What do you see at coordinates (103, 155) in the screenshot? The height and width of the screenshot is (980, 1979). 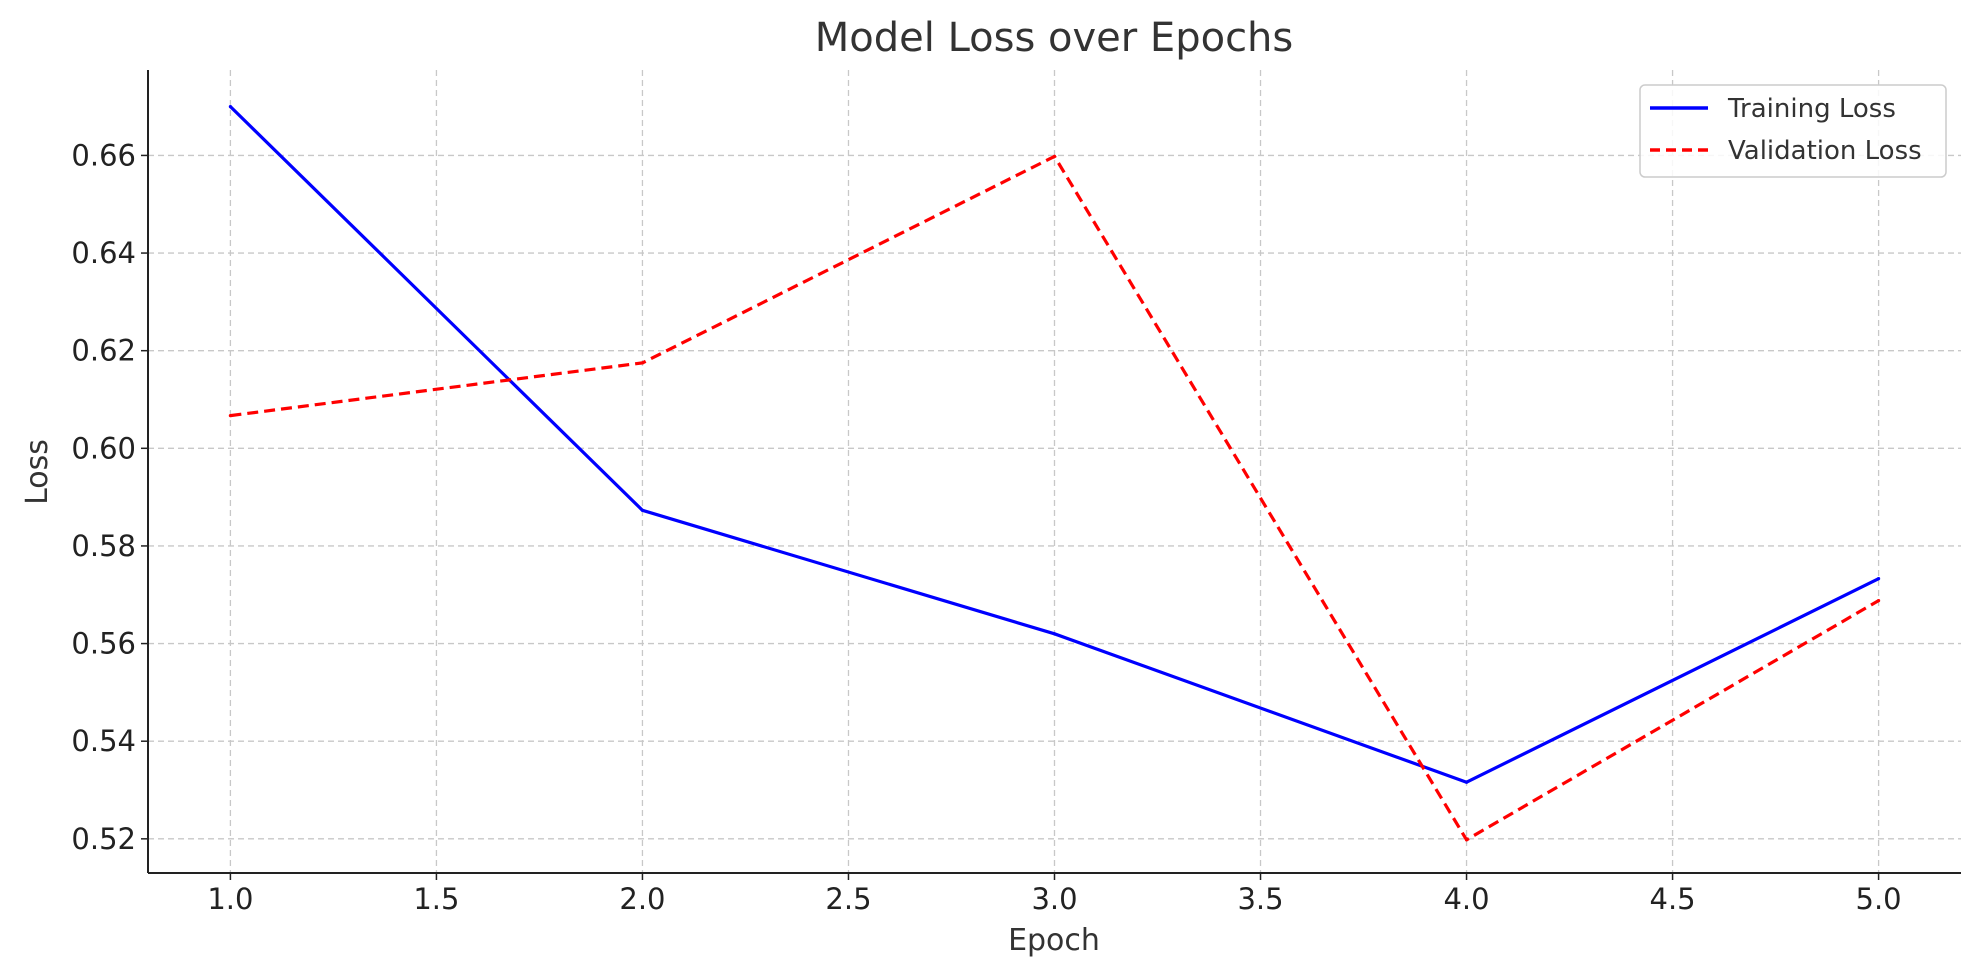 I see `y-tick-label: 0.66` at bounding box center [103, 155].